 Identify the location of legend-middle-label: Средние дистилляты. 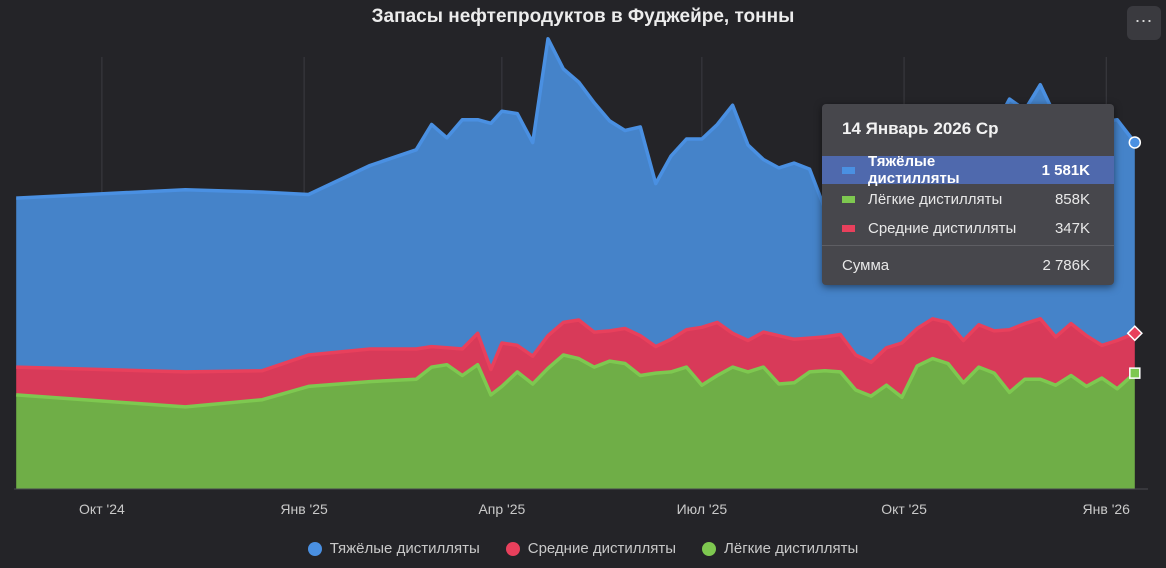
(602, 548).